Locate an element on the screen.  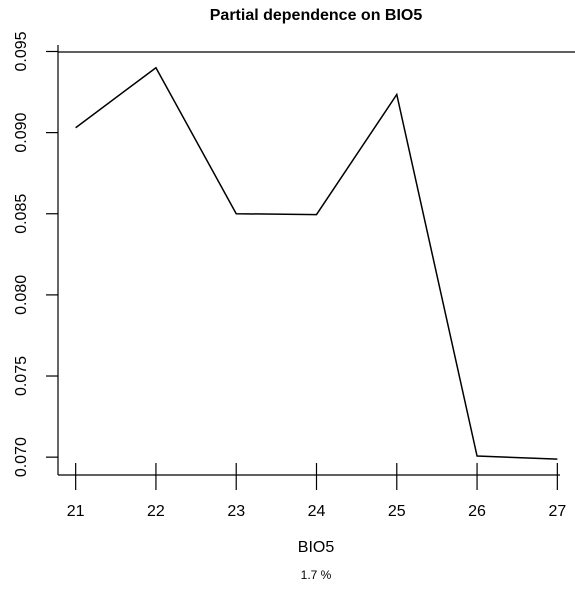
x-tick-label: 22 is located at coordinates (156, 511).